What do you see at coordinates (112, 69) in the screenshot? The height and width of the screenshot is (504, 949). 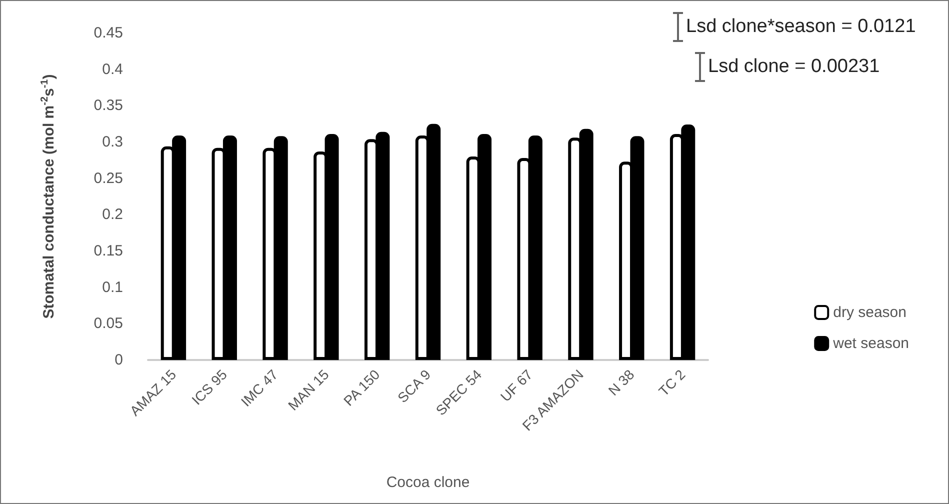 I see `y-tick-label: 0.4` at bounding box center [112, 69].